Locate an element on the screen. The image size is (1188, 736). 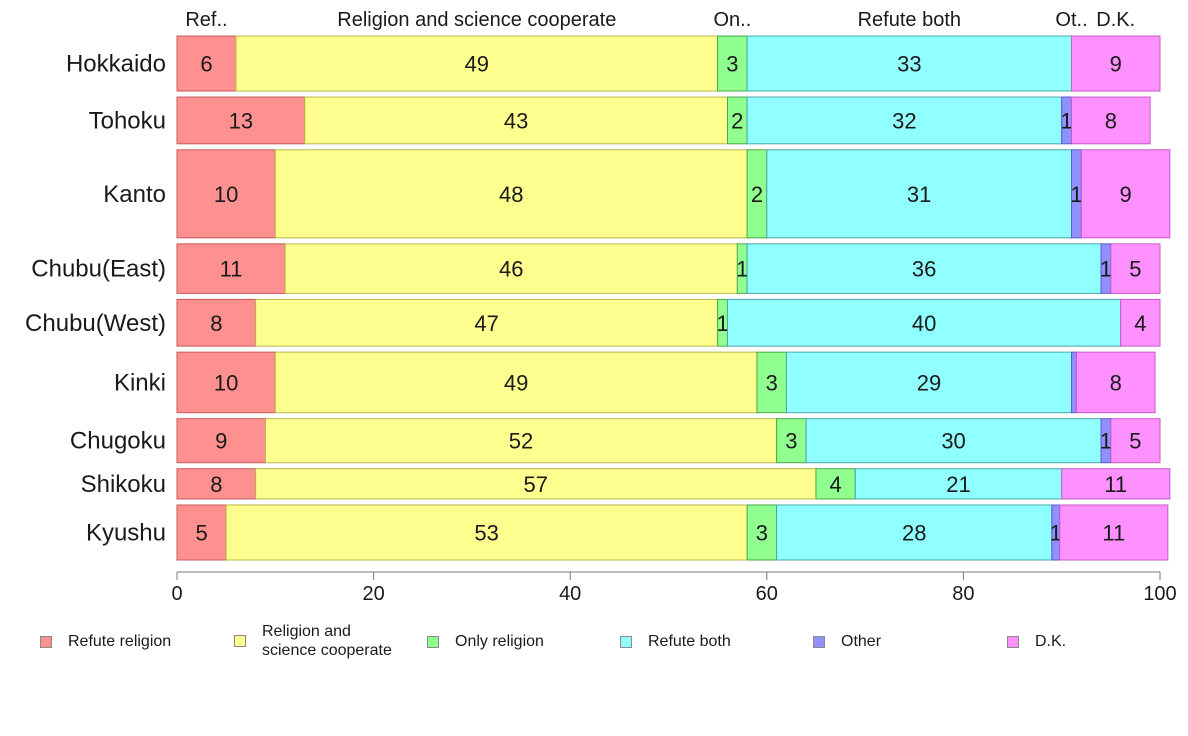
data-label: 46 is located at coordinates (511, 269).